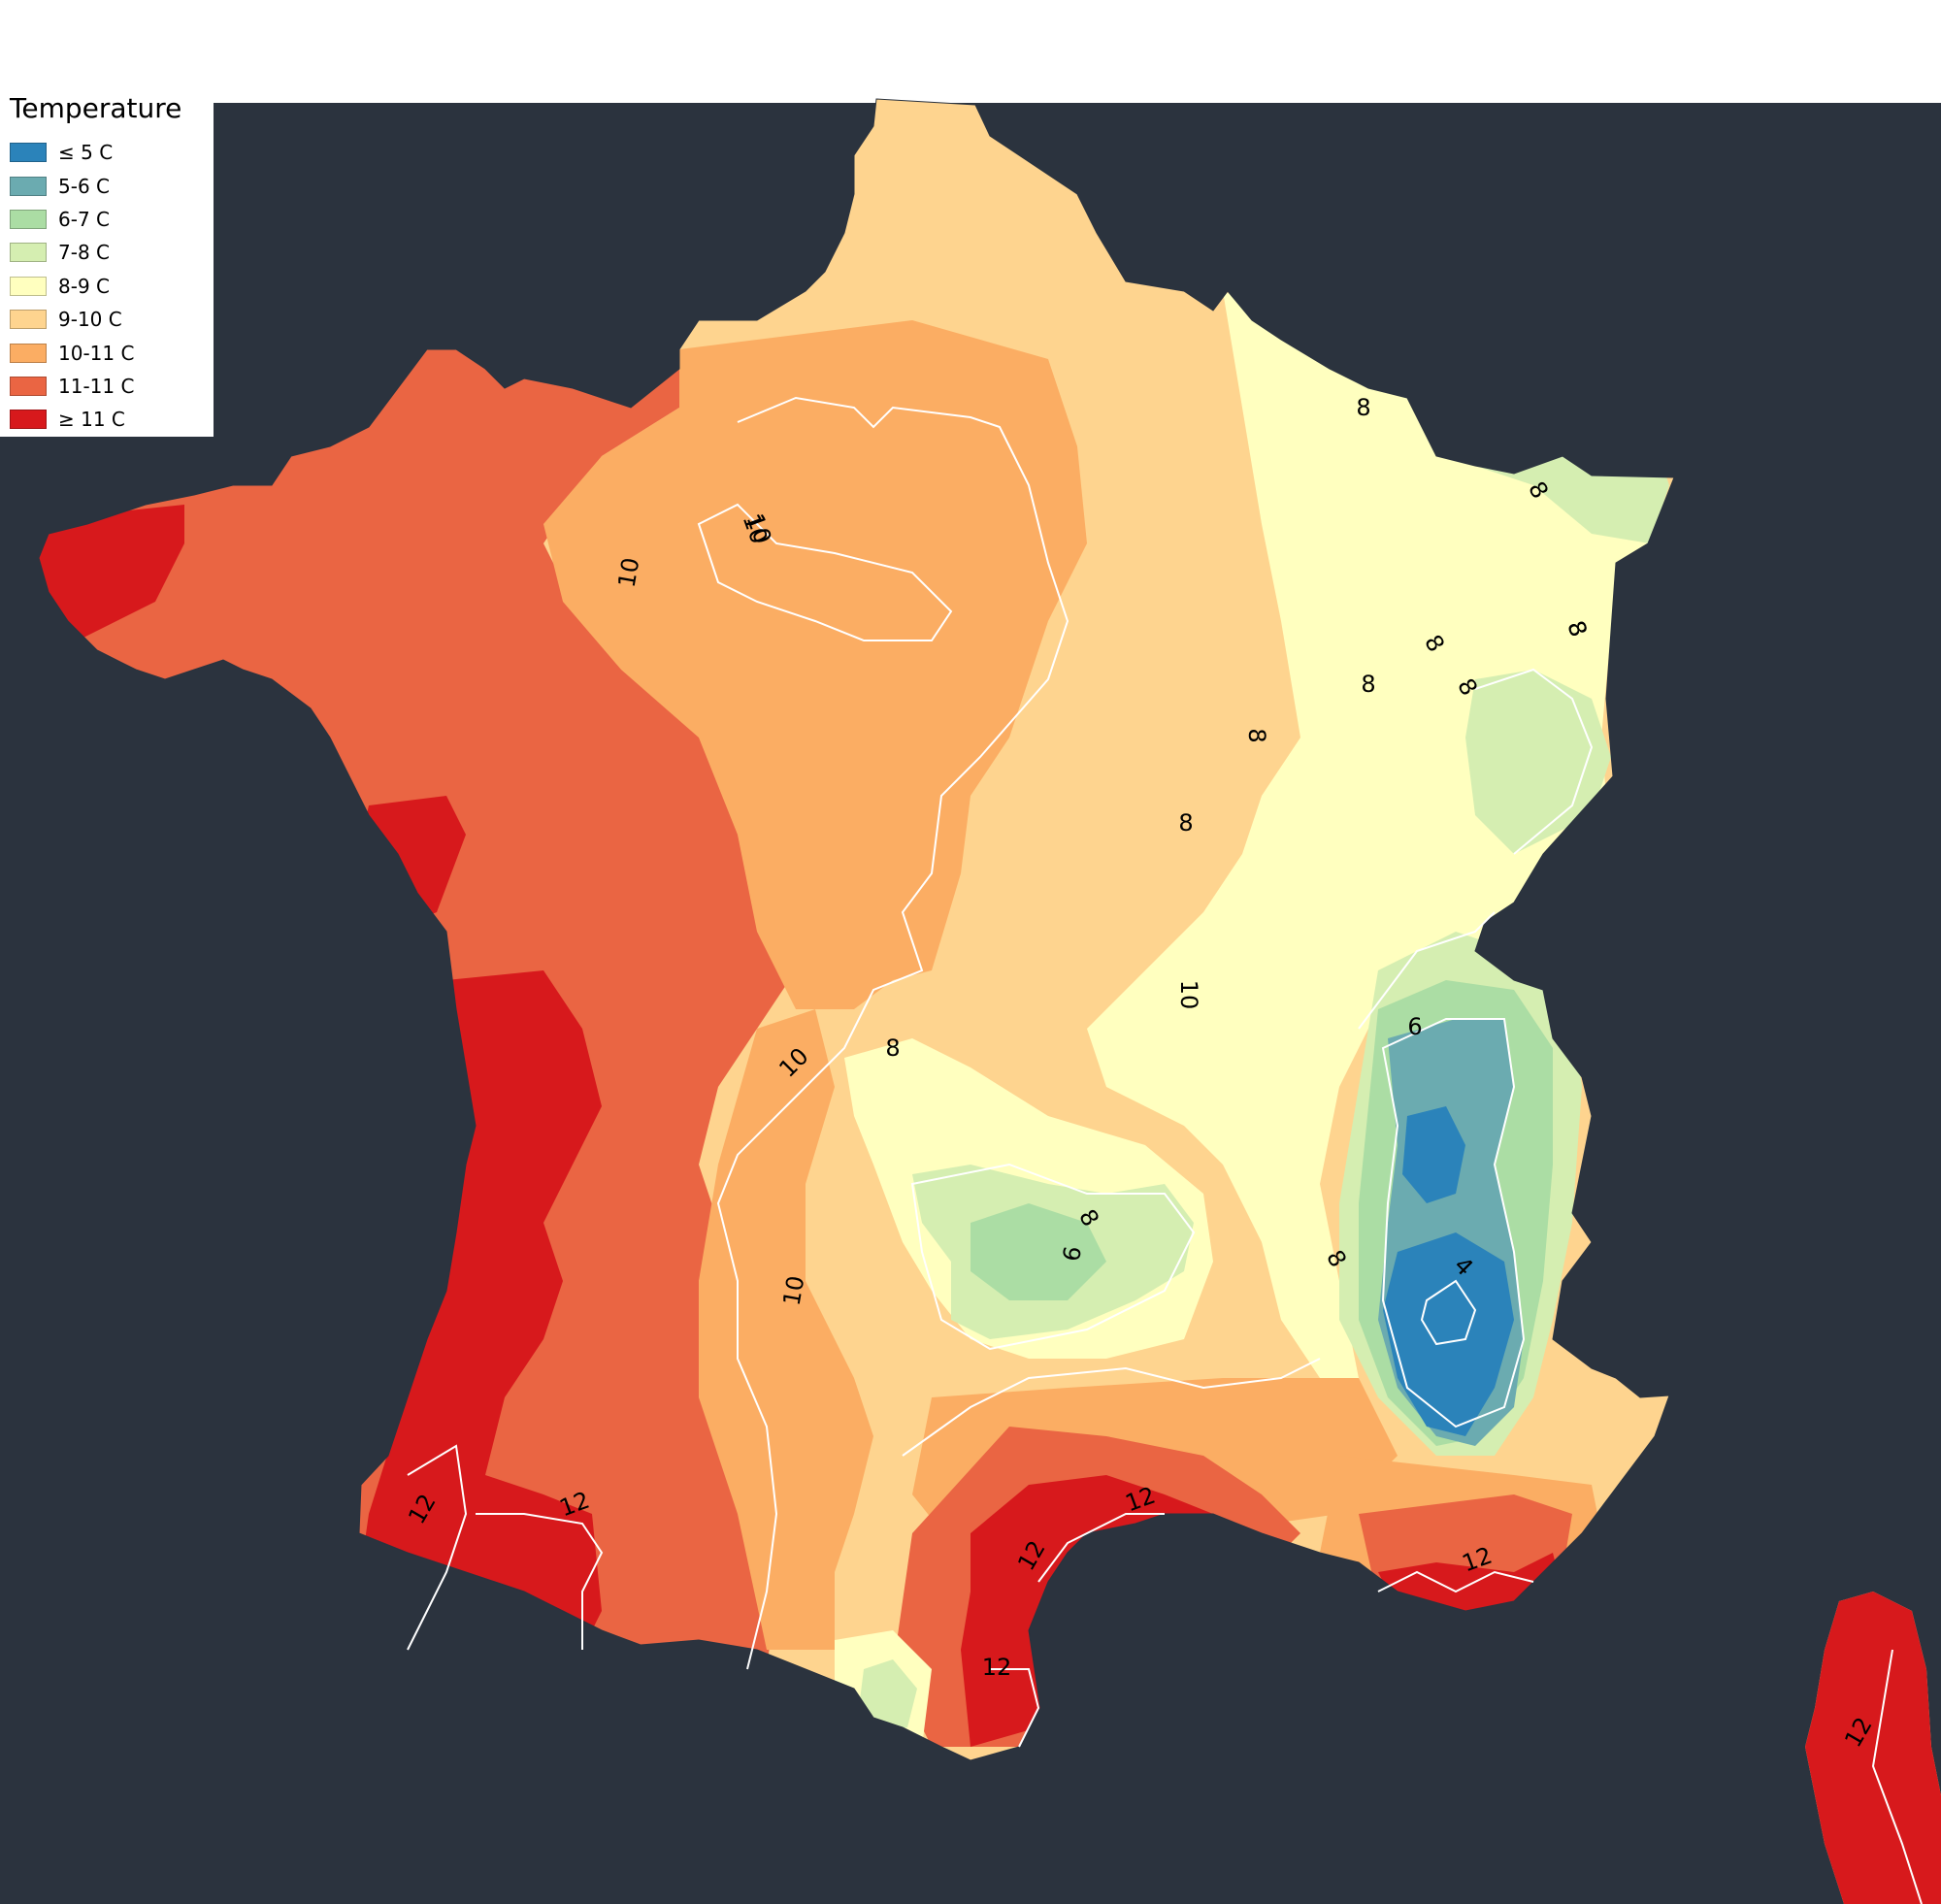  What do you see at coordinates (1433, 1154) in the screenshot?
I see `zone-cold-alps-north` at bounding box center [1433, 1154].